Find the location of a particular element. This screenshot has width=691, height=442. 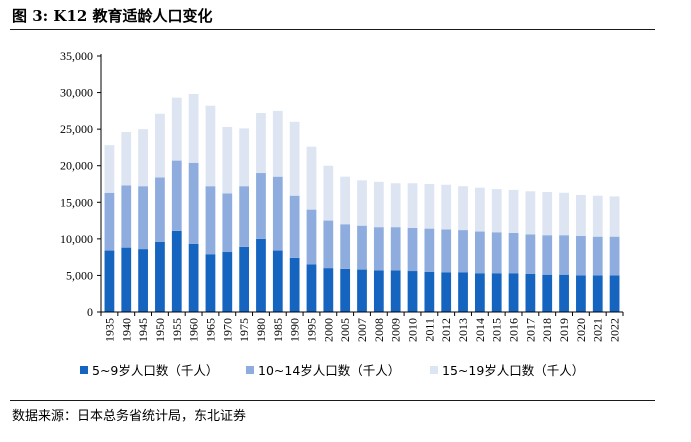

bar-segment-1990-s2 is located at coordinates (294, 226).